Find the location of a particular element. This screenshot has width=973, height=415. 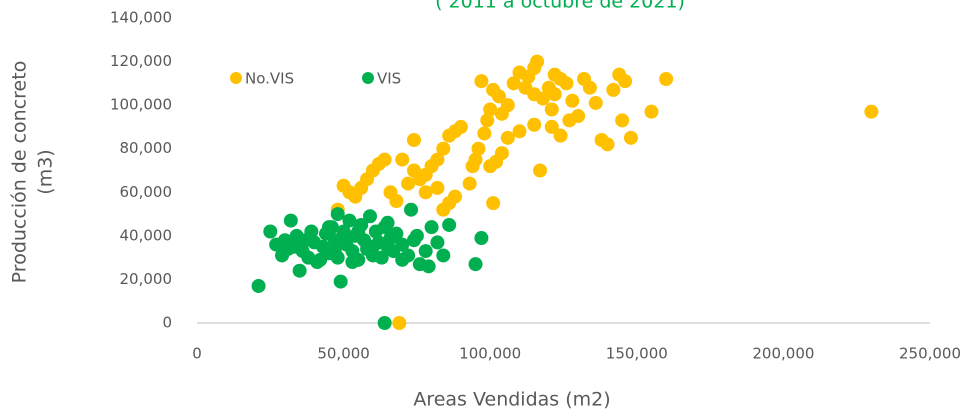

chart-subtitle: ( 2011 a octubre de 2021) is located at coordinates (560, 6).